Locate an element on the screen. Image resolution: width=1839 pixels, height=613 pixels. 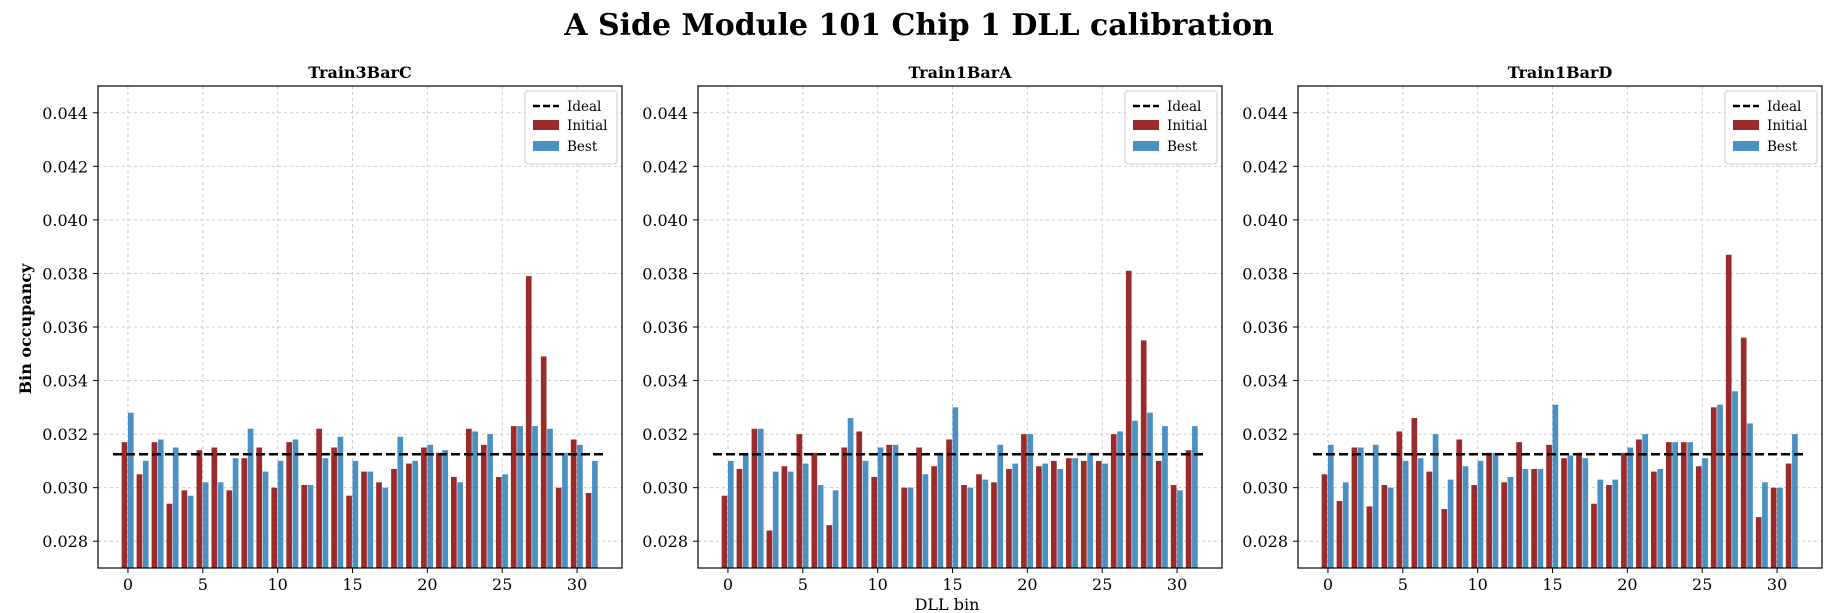
x-tick-label: 20 is located at coordinates (1627, 584).